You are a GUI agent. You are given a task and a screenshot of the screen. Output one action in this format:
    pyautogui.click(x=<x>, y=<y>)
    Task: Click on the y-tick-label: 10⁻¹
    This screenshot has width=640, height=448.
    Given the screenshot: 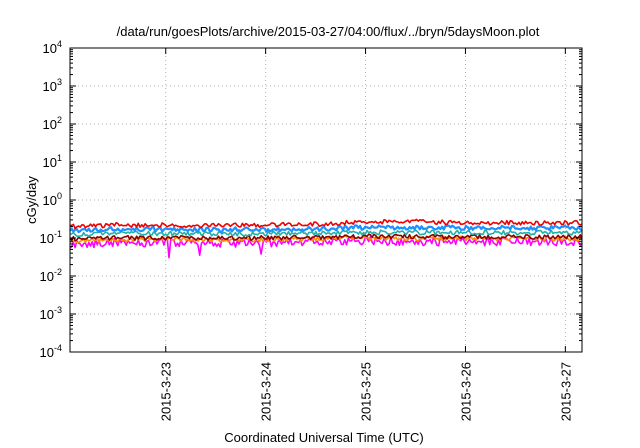 What is the action you would take?
    pyautogui.click(x=51, y=237)
    